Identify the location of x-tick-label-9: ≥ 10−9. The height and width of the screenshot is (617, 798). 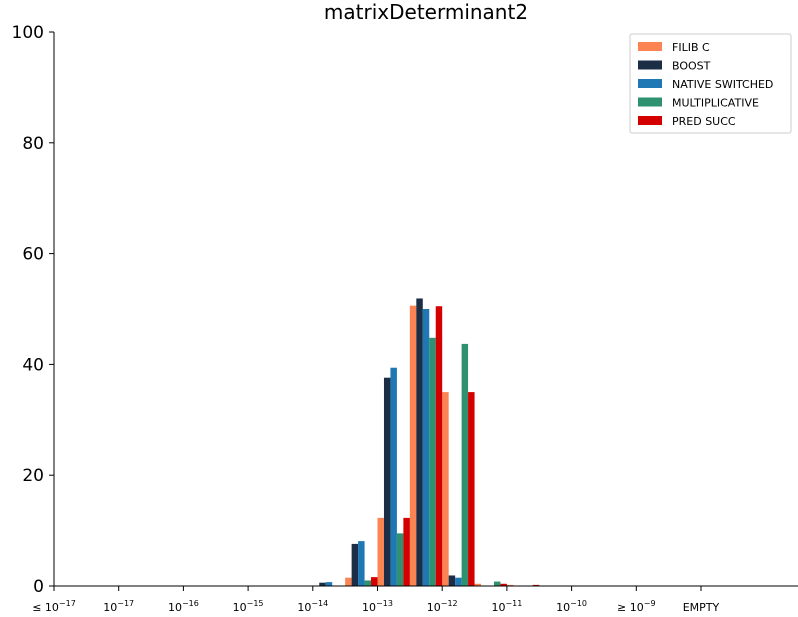
(636, 606).